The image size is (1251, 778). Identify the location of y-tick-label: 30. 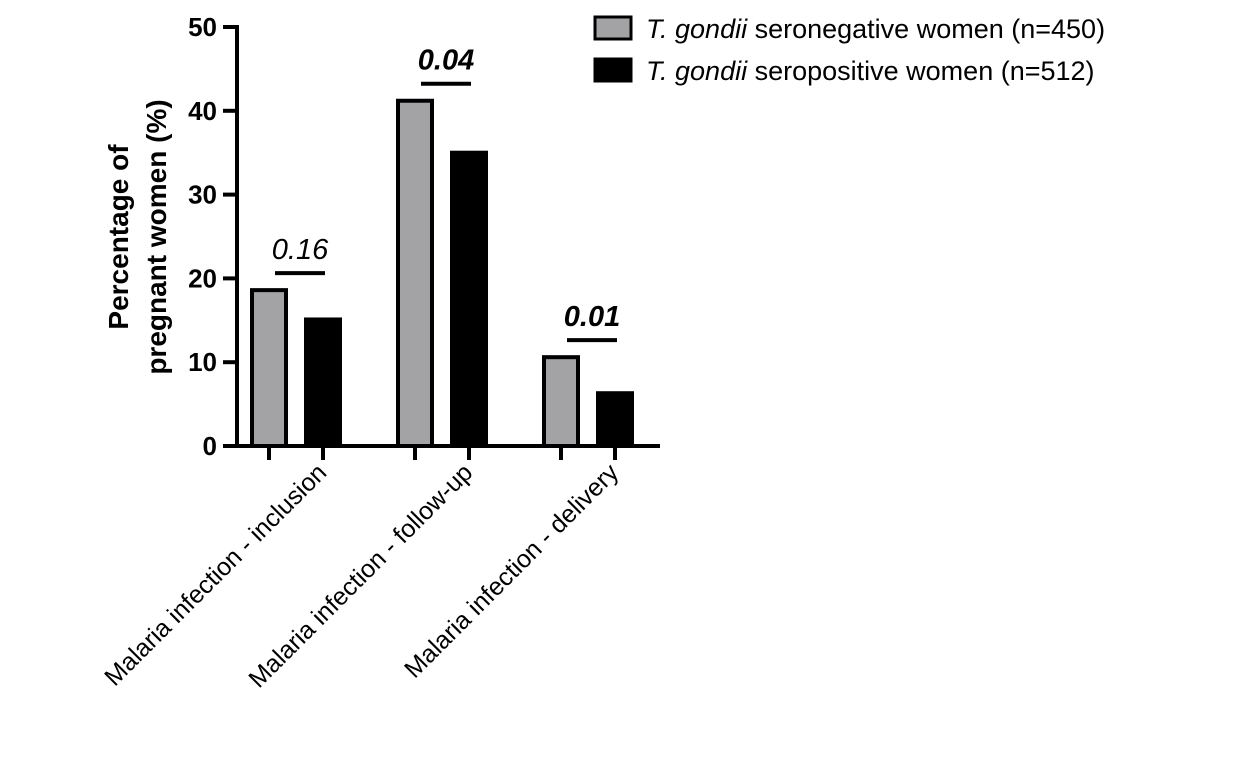
(202, 195).